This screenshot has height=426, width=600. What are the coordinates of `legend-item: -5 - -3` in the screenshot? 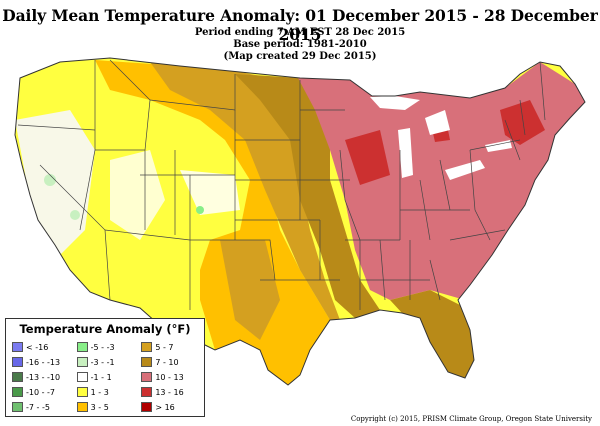 It's located at (108, 347).